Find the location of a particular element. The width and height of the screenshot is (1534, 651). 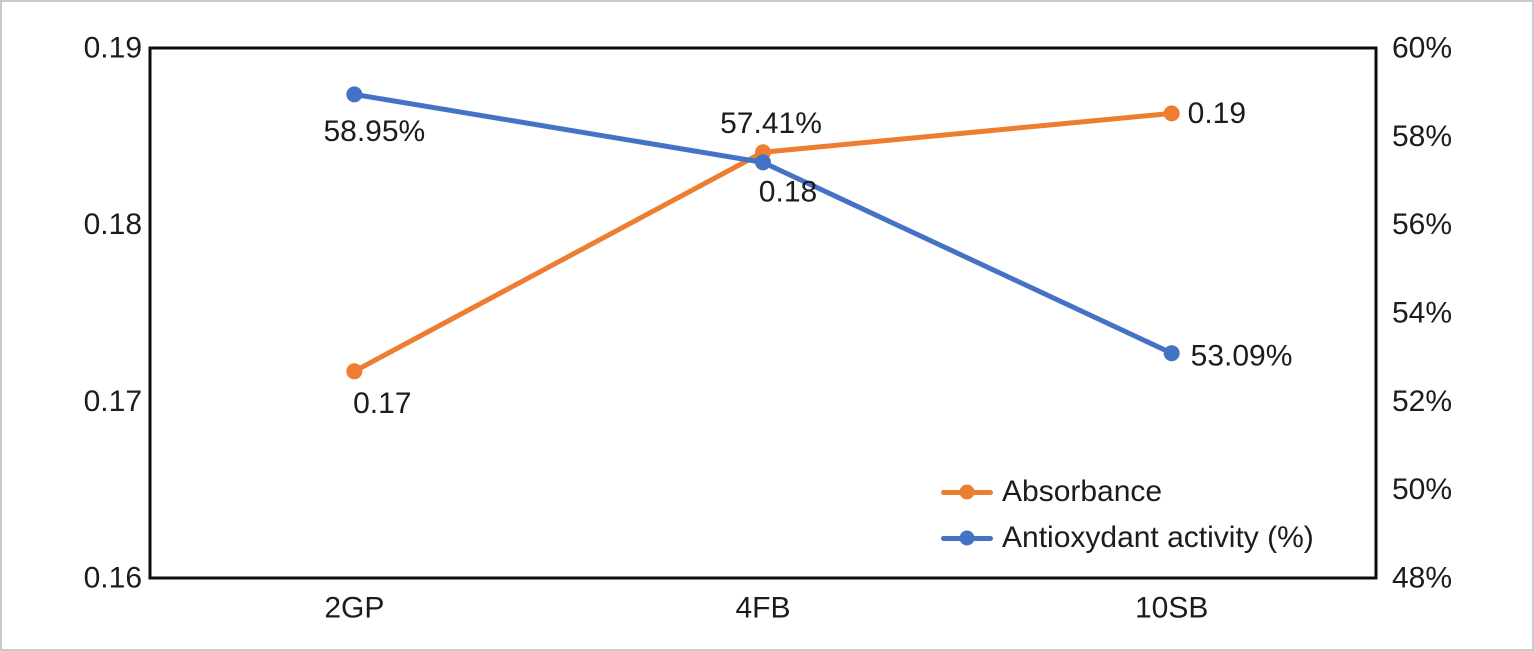

right-axis-tick-label: 52% is located at coordinates (1422, 401).